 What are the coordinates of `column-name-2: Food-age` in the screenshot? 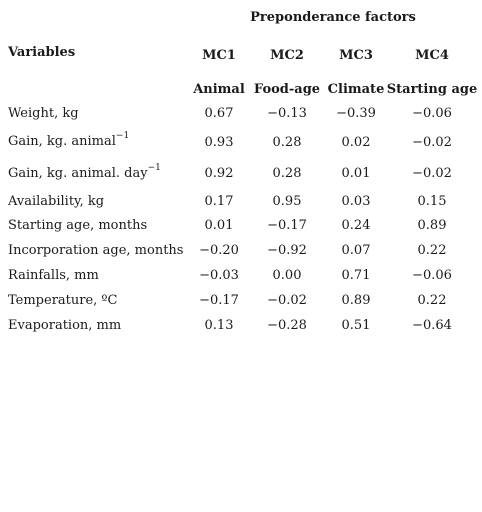 It's located at (287, 89).